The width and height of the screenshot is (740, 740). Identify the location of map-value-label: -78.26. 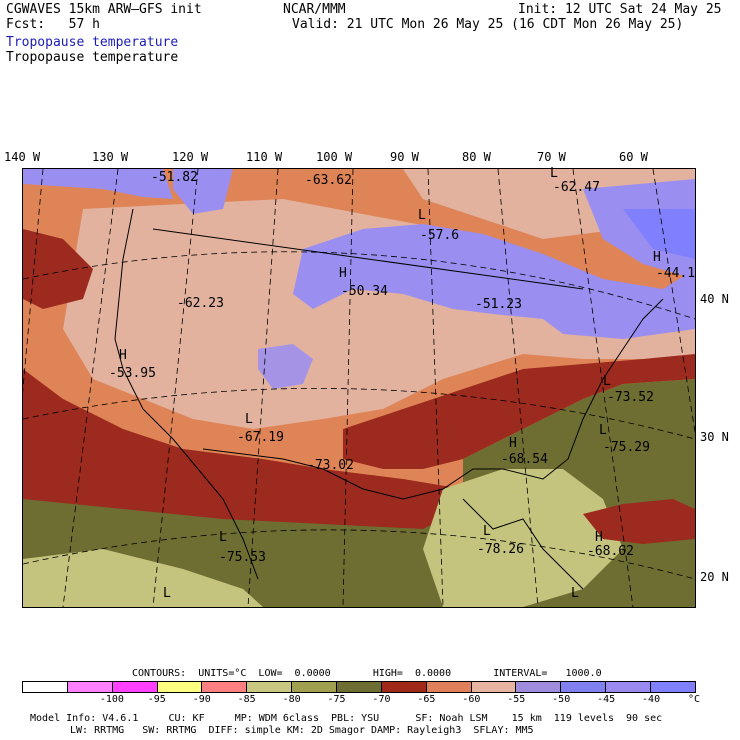
(500, 549).